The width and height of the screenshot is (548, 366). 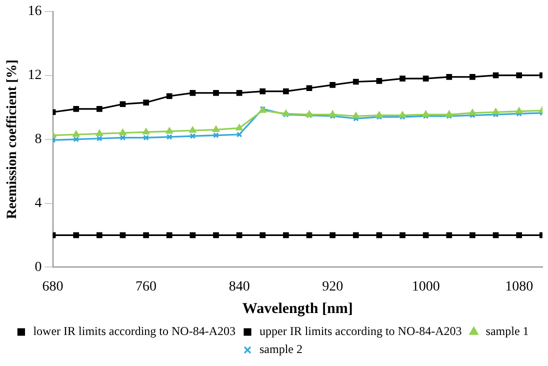 What do you see at coordinates (38, 139) in the screenshot?
I see `y-tick-label: 8` at bounding box center [38, 139].